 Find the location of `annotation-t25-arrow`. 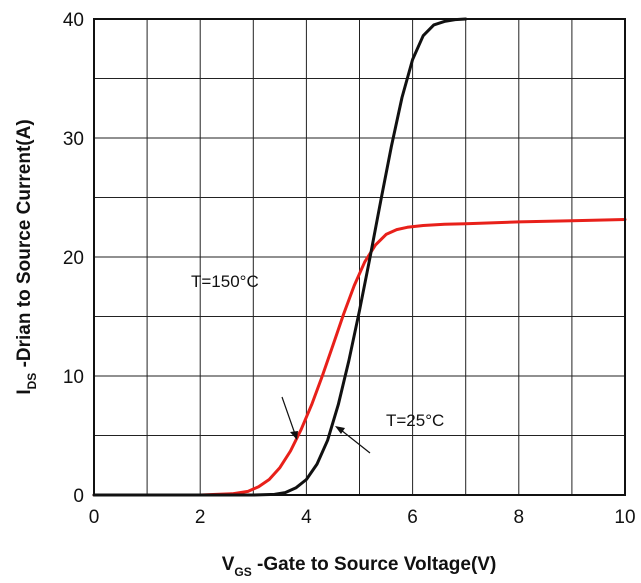

annotation-t25-arrow is located at coordinates (355, 441).